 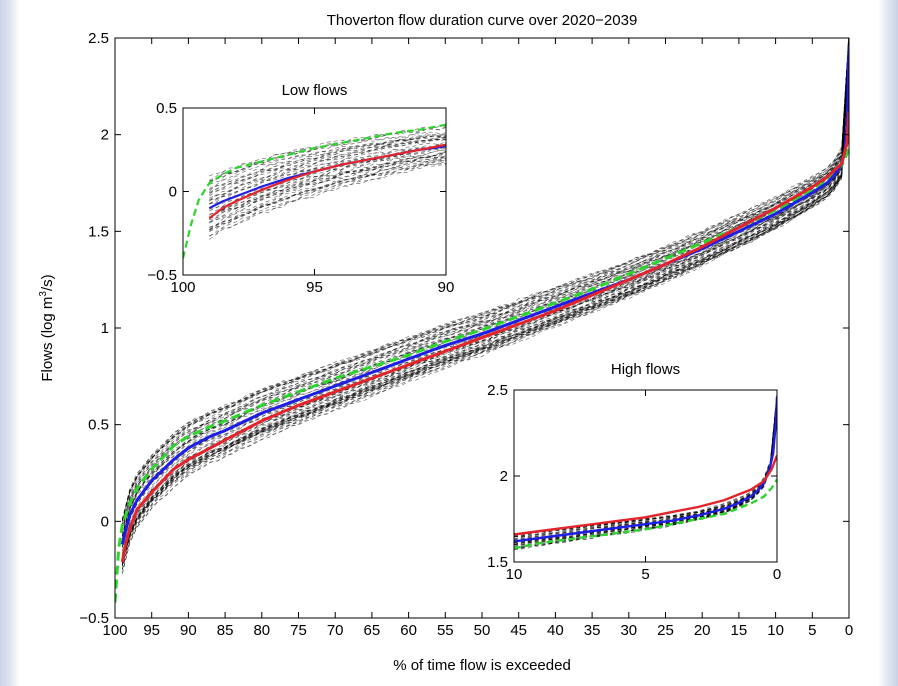 I want to click on x-tick-label: 70, so click(x=335, y=630).